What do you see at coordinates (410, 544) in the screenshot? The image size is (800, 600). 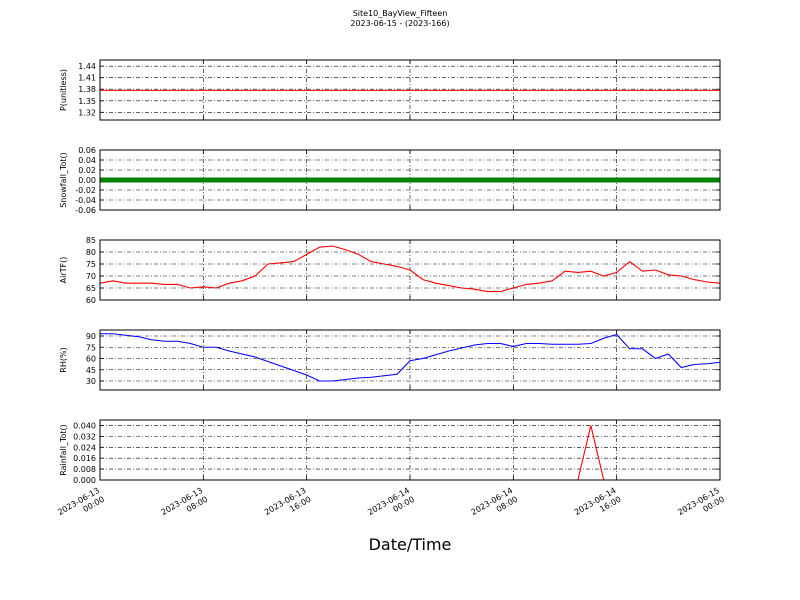 I see `x-axis-label: Date/Time` at bounding box center [410, 544].